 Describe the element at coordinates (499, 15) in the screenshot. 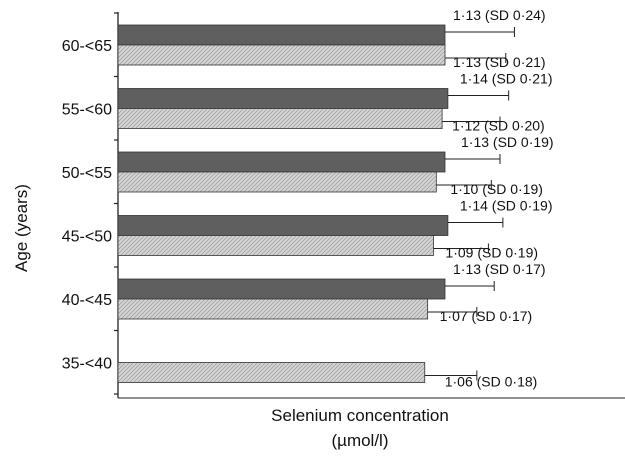

I see `data-label: 1·13 (SD 0·24)` at that location.